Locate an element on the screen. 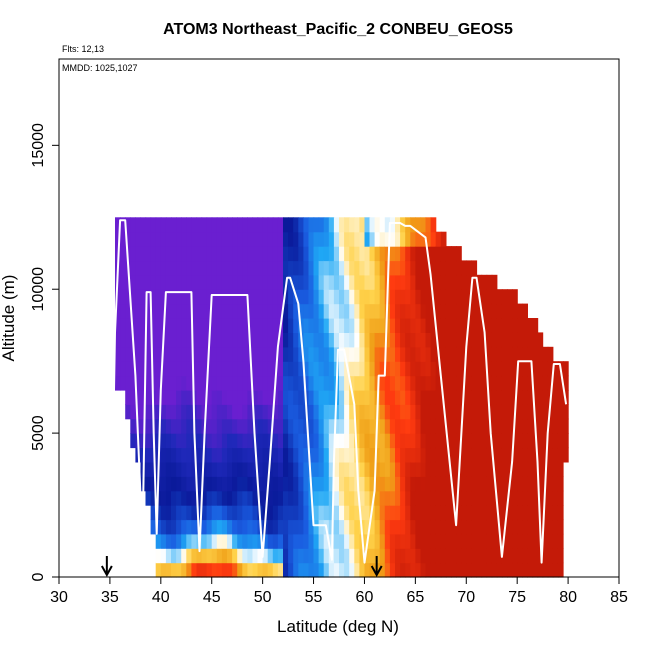  marker-arrow is located at coordinates (376, 567).